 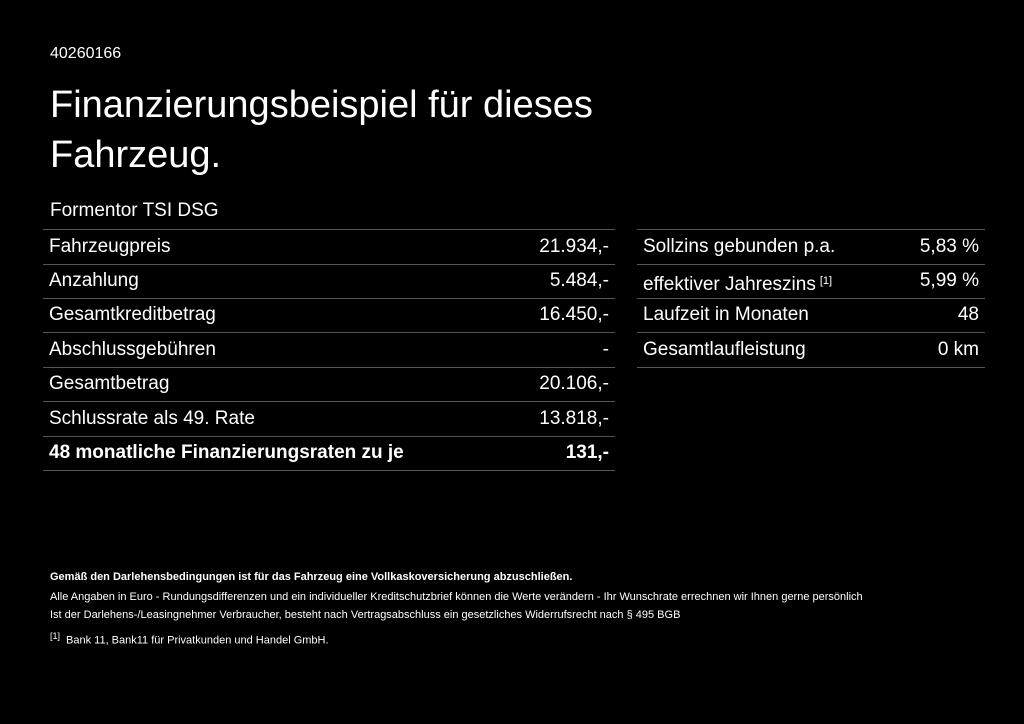 I want to click on row-value: 0 km, so click(x=958, y=349).